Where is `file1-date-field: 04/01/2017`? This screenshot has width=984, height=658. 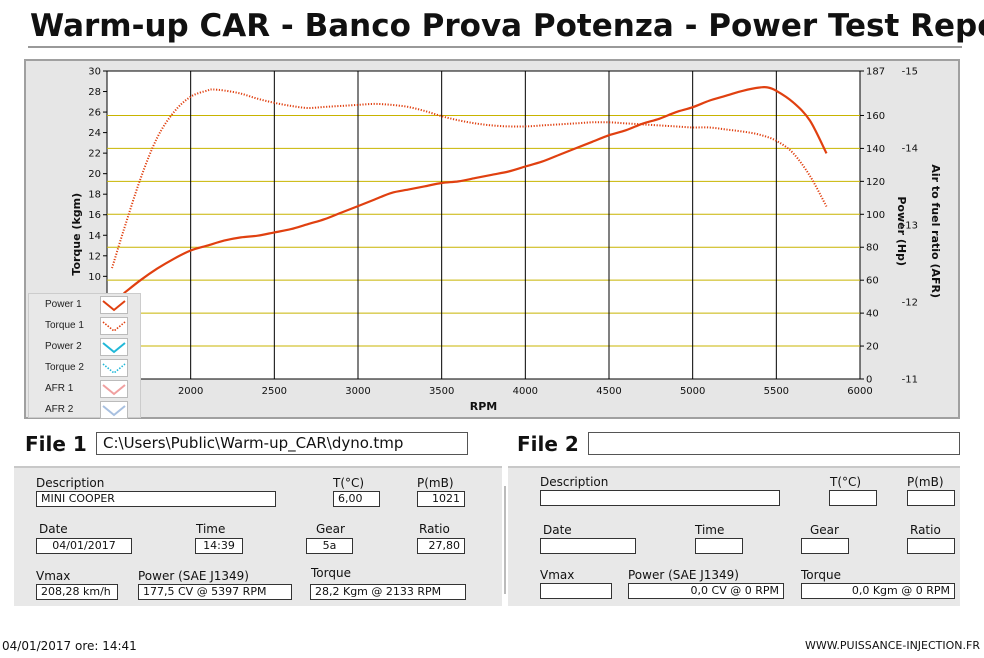
file1-date-field: 04/01/2017 is located at coordinates (84, 546).